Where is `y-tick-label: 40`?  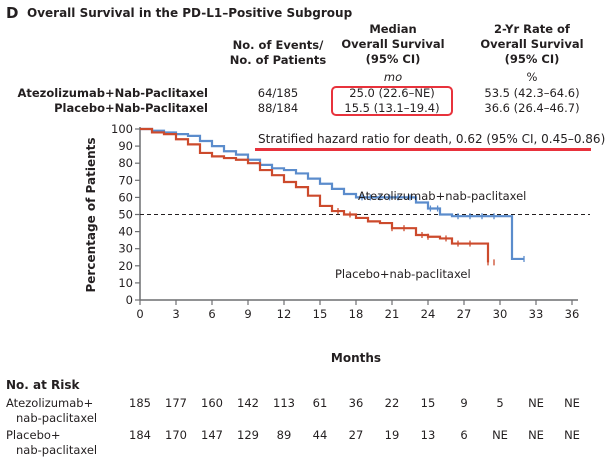 y-tick-label: 40 is located at coordinates (125, 232).